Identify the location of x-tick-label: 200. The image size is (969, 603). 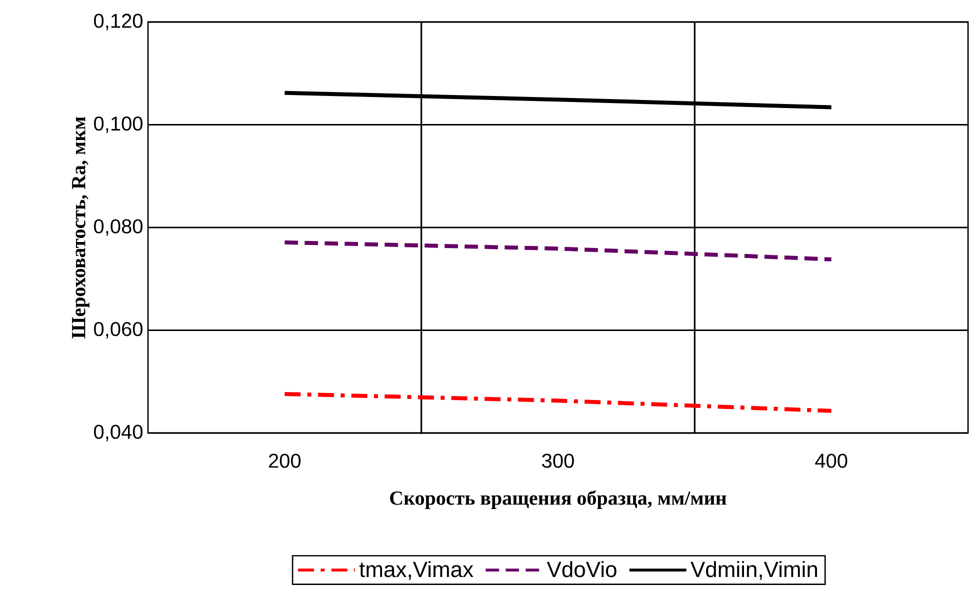
(284, 461).